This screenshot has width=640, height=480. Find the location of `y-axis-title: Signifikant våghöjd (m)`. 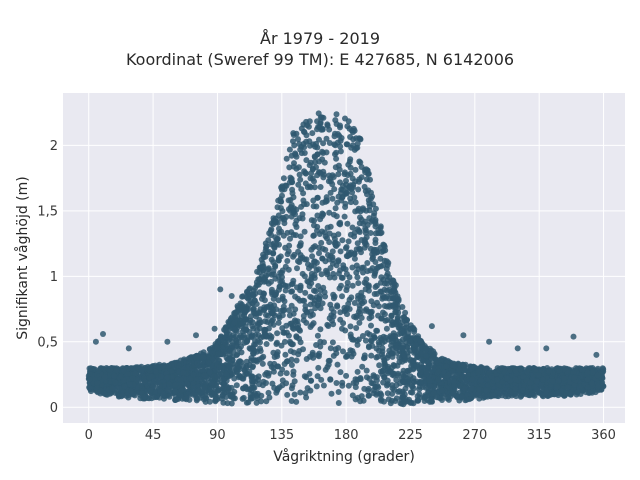

y-axis-title: Signifikant våghöjd (m) is located at coordinates (22, 257).